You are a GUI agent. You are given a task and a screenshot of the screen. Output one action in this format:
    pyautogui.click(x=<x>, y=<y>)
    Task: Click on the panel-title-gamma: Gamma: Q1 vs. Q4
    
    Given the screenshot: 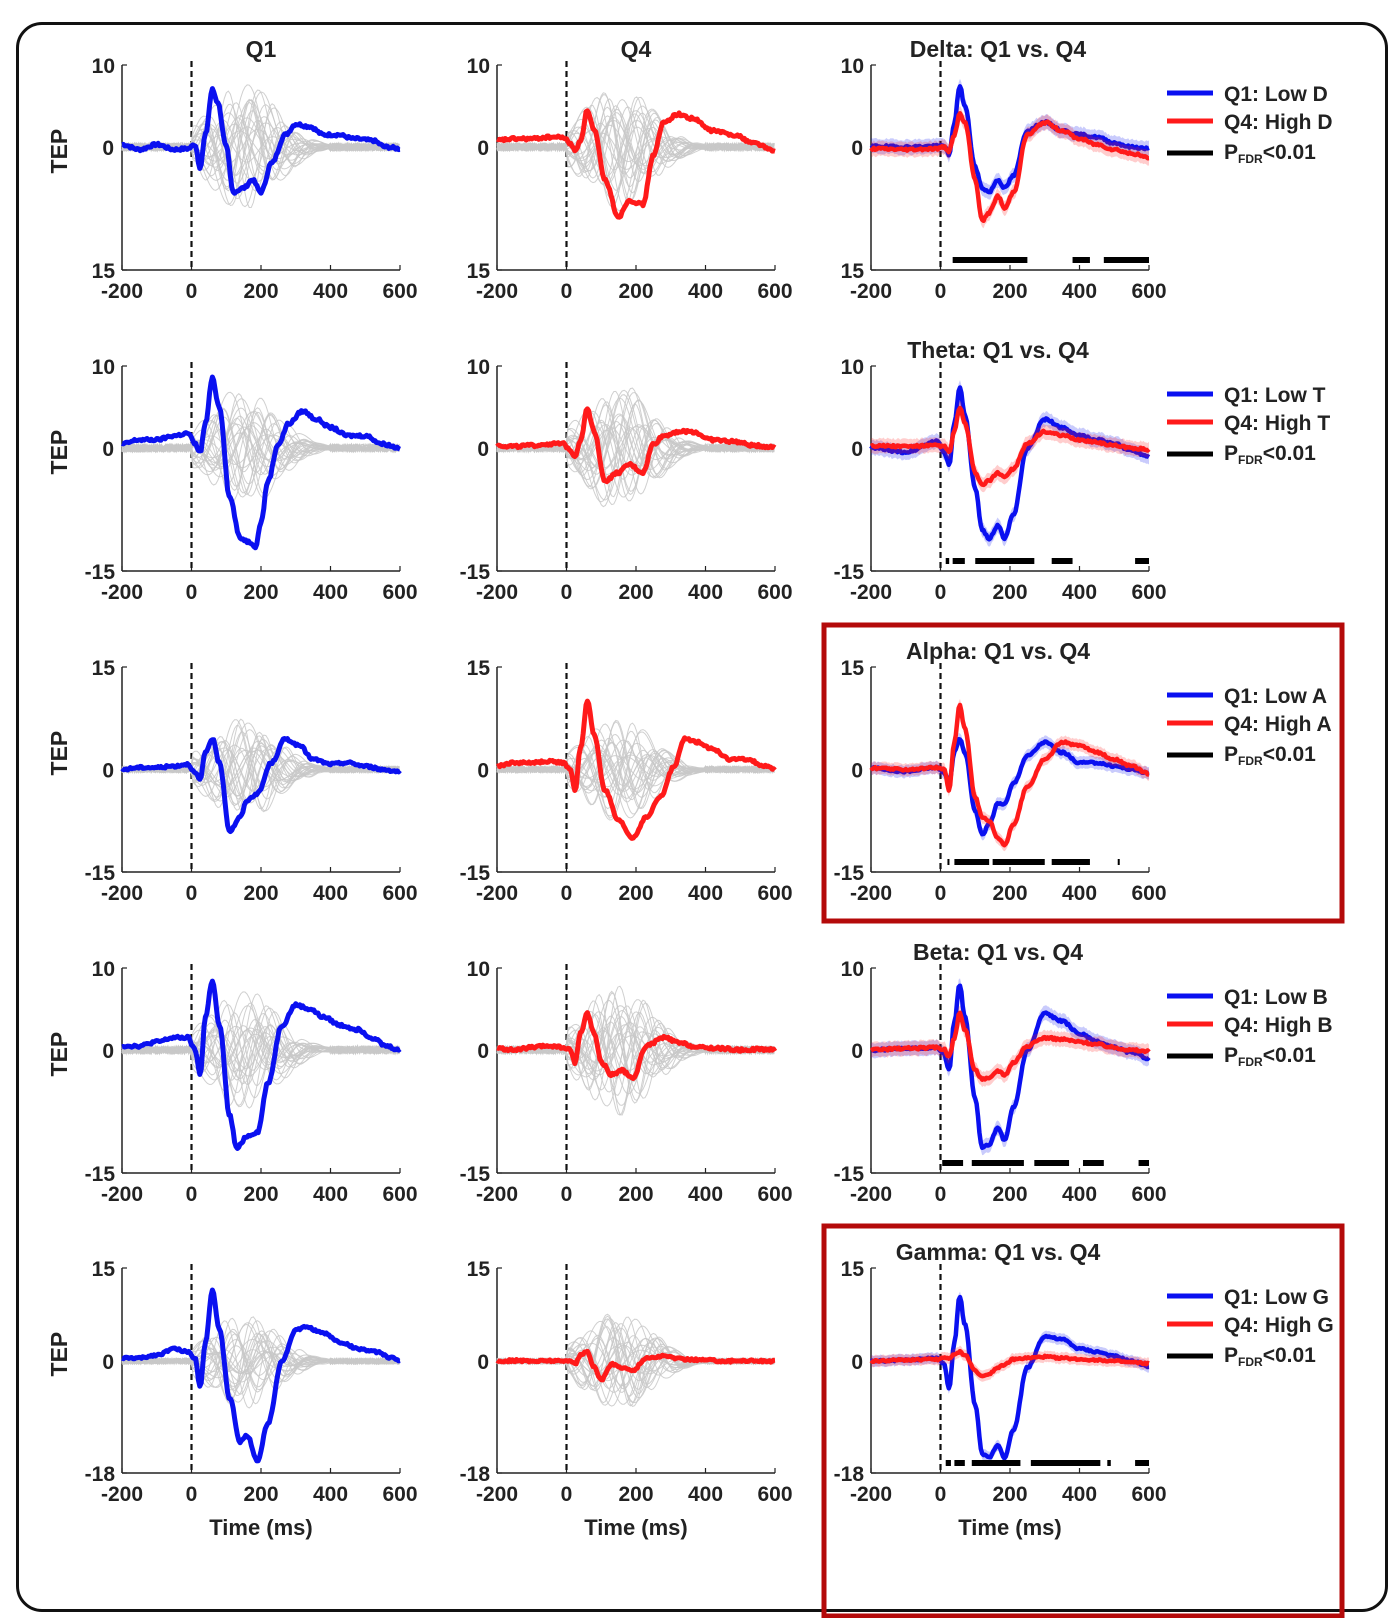 What is the action you would take?
    pyautogui.click(x=998, y=1252)
    